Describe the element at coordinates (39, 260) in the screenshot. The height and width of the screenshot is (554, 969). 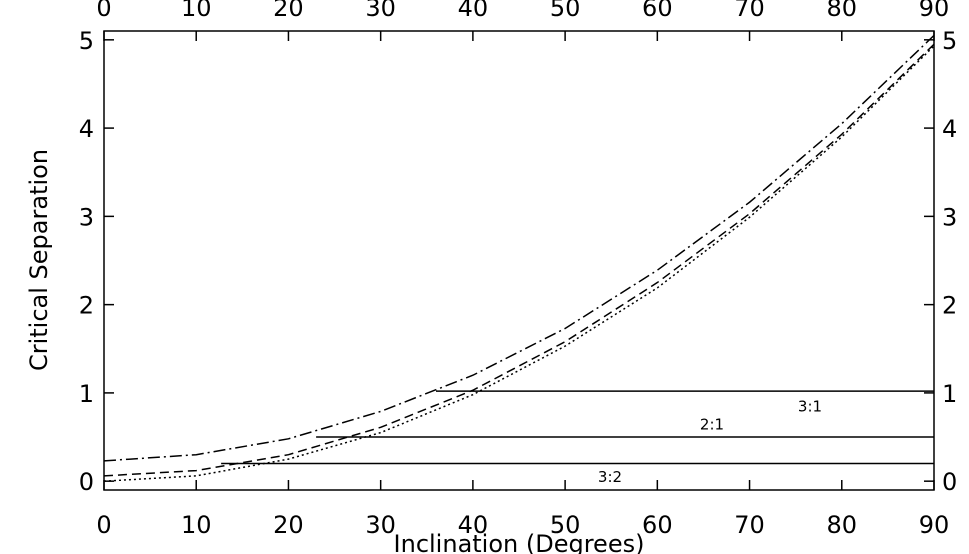
I see `y-axis-label: Critical Separation` at that location.